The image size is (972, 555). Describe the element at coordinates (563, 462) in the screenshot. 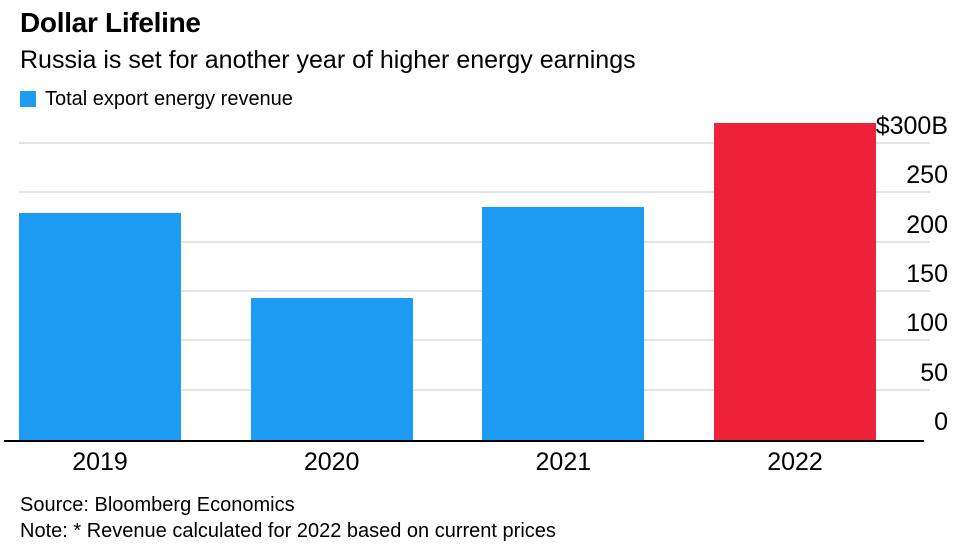

I see `x-tick-label-2021: 2021` at that location.